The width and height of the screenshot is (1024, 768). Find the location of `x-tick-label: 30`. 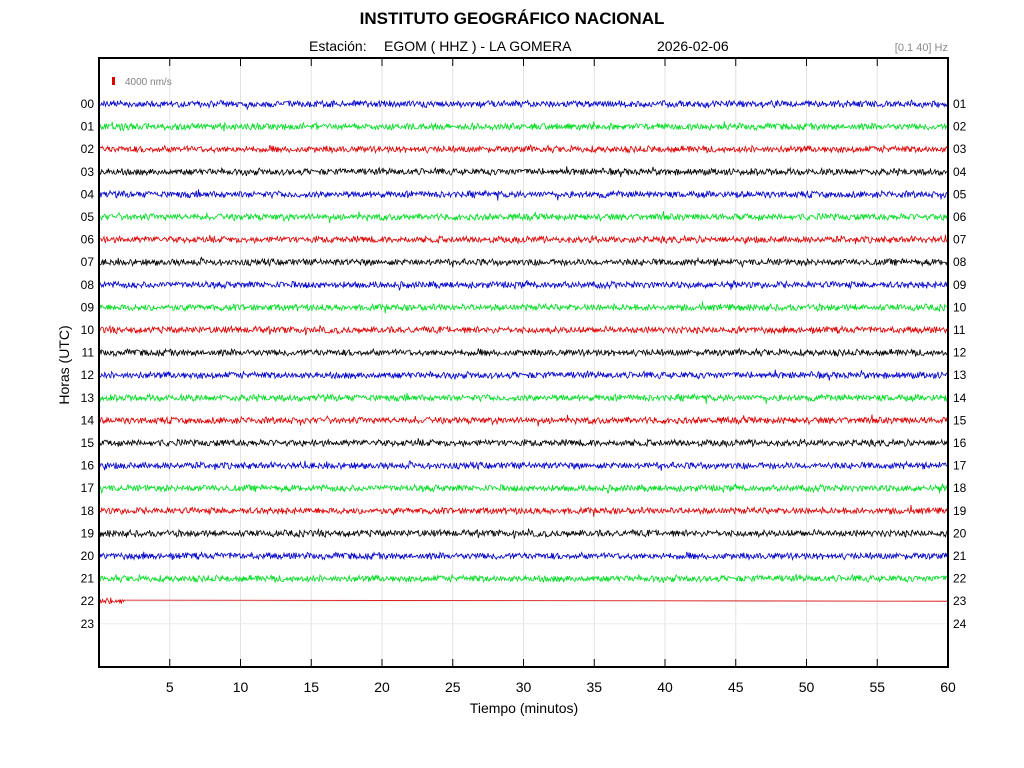

x-tick-label: 30 is located at coordinates (524, 687).